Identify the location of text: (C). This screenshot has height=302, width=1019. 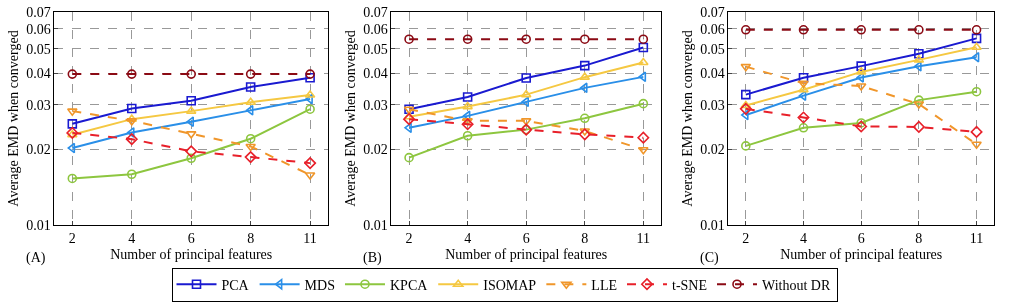
(709, 258).